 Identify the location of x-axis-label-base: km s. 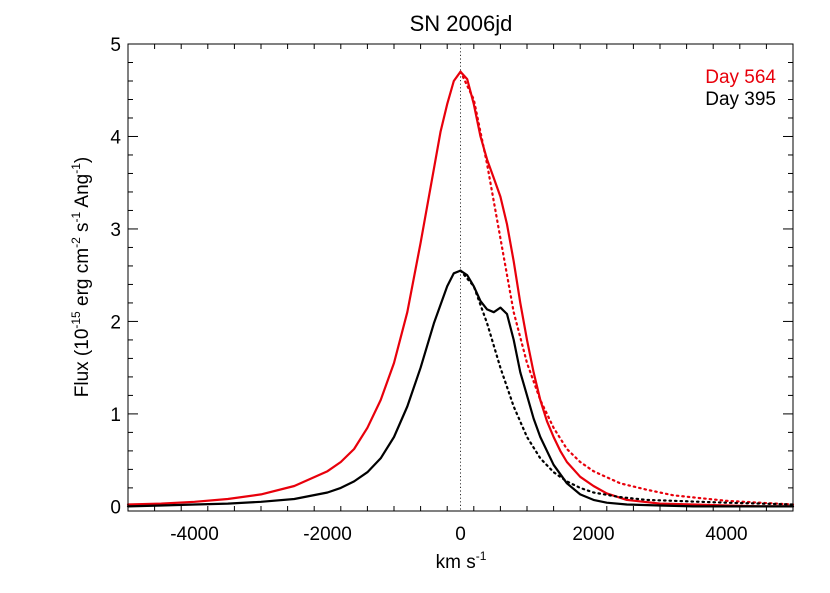
(456, 562).